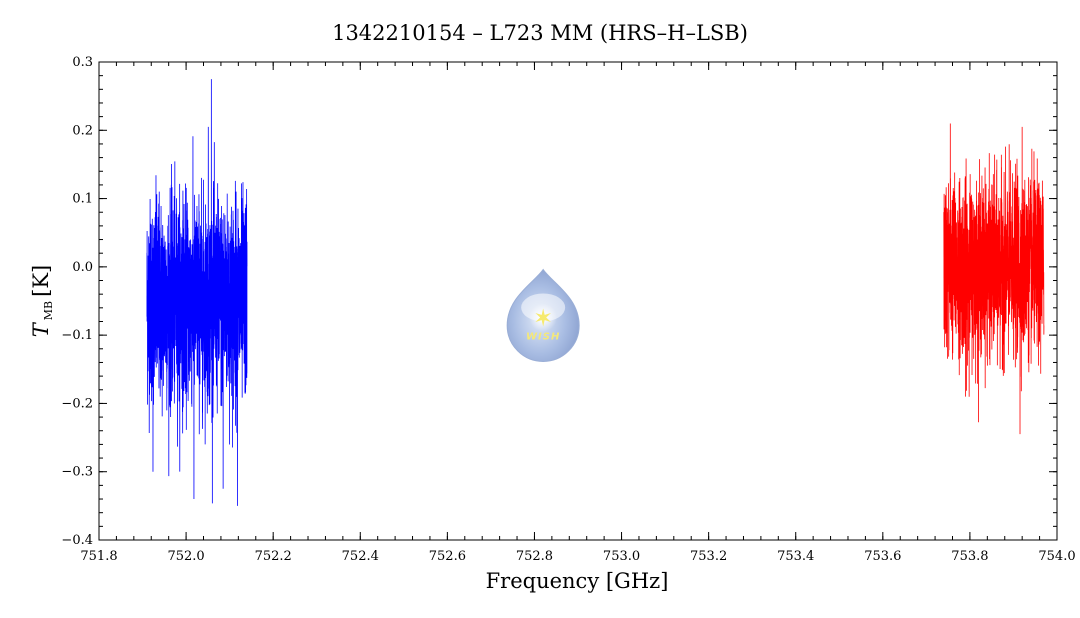  Describe the element at coordinates (82, 130) in the screenshot. I see `y-tick-label: 0.2` at that location.